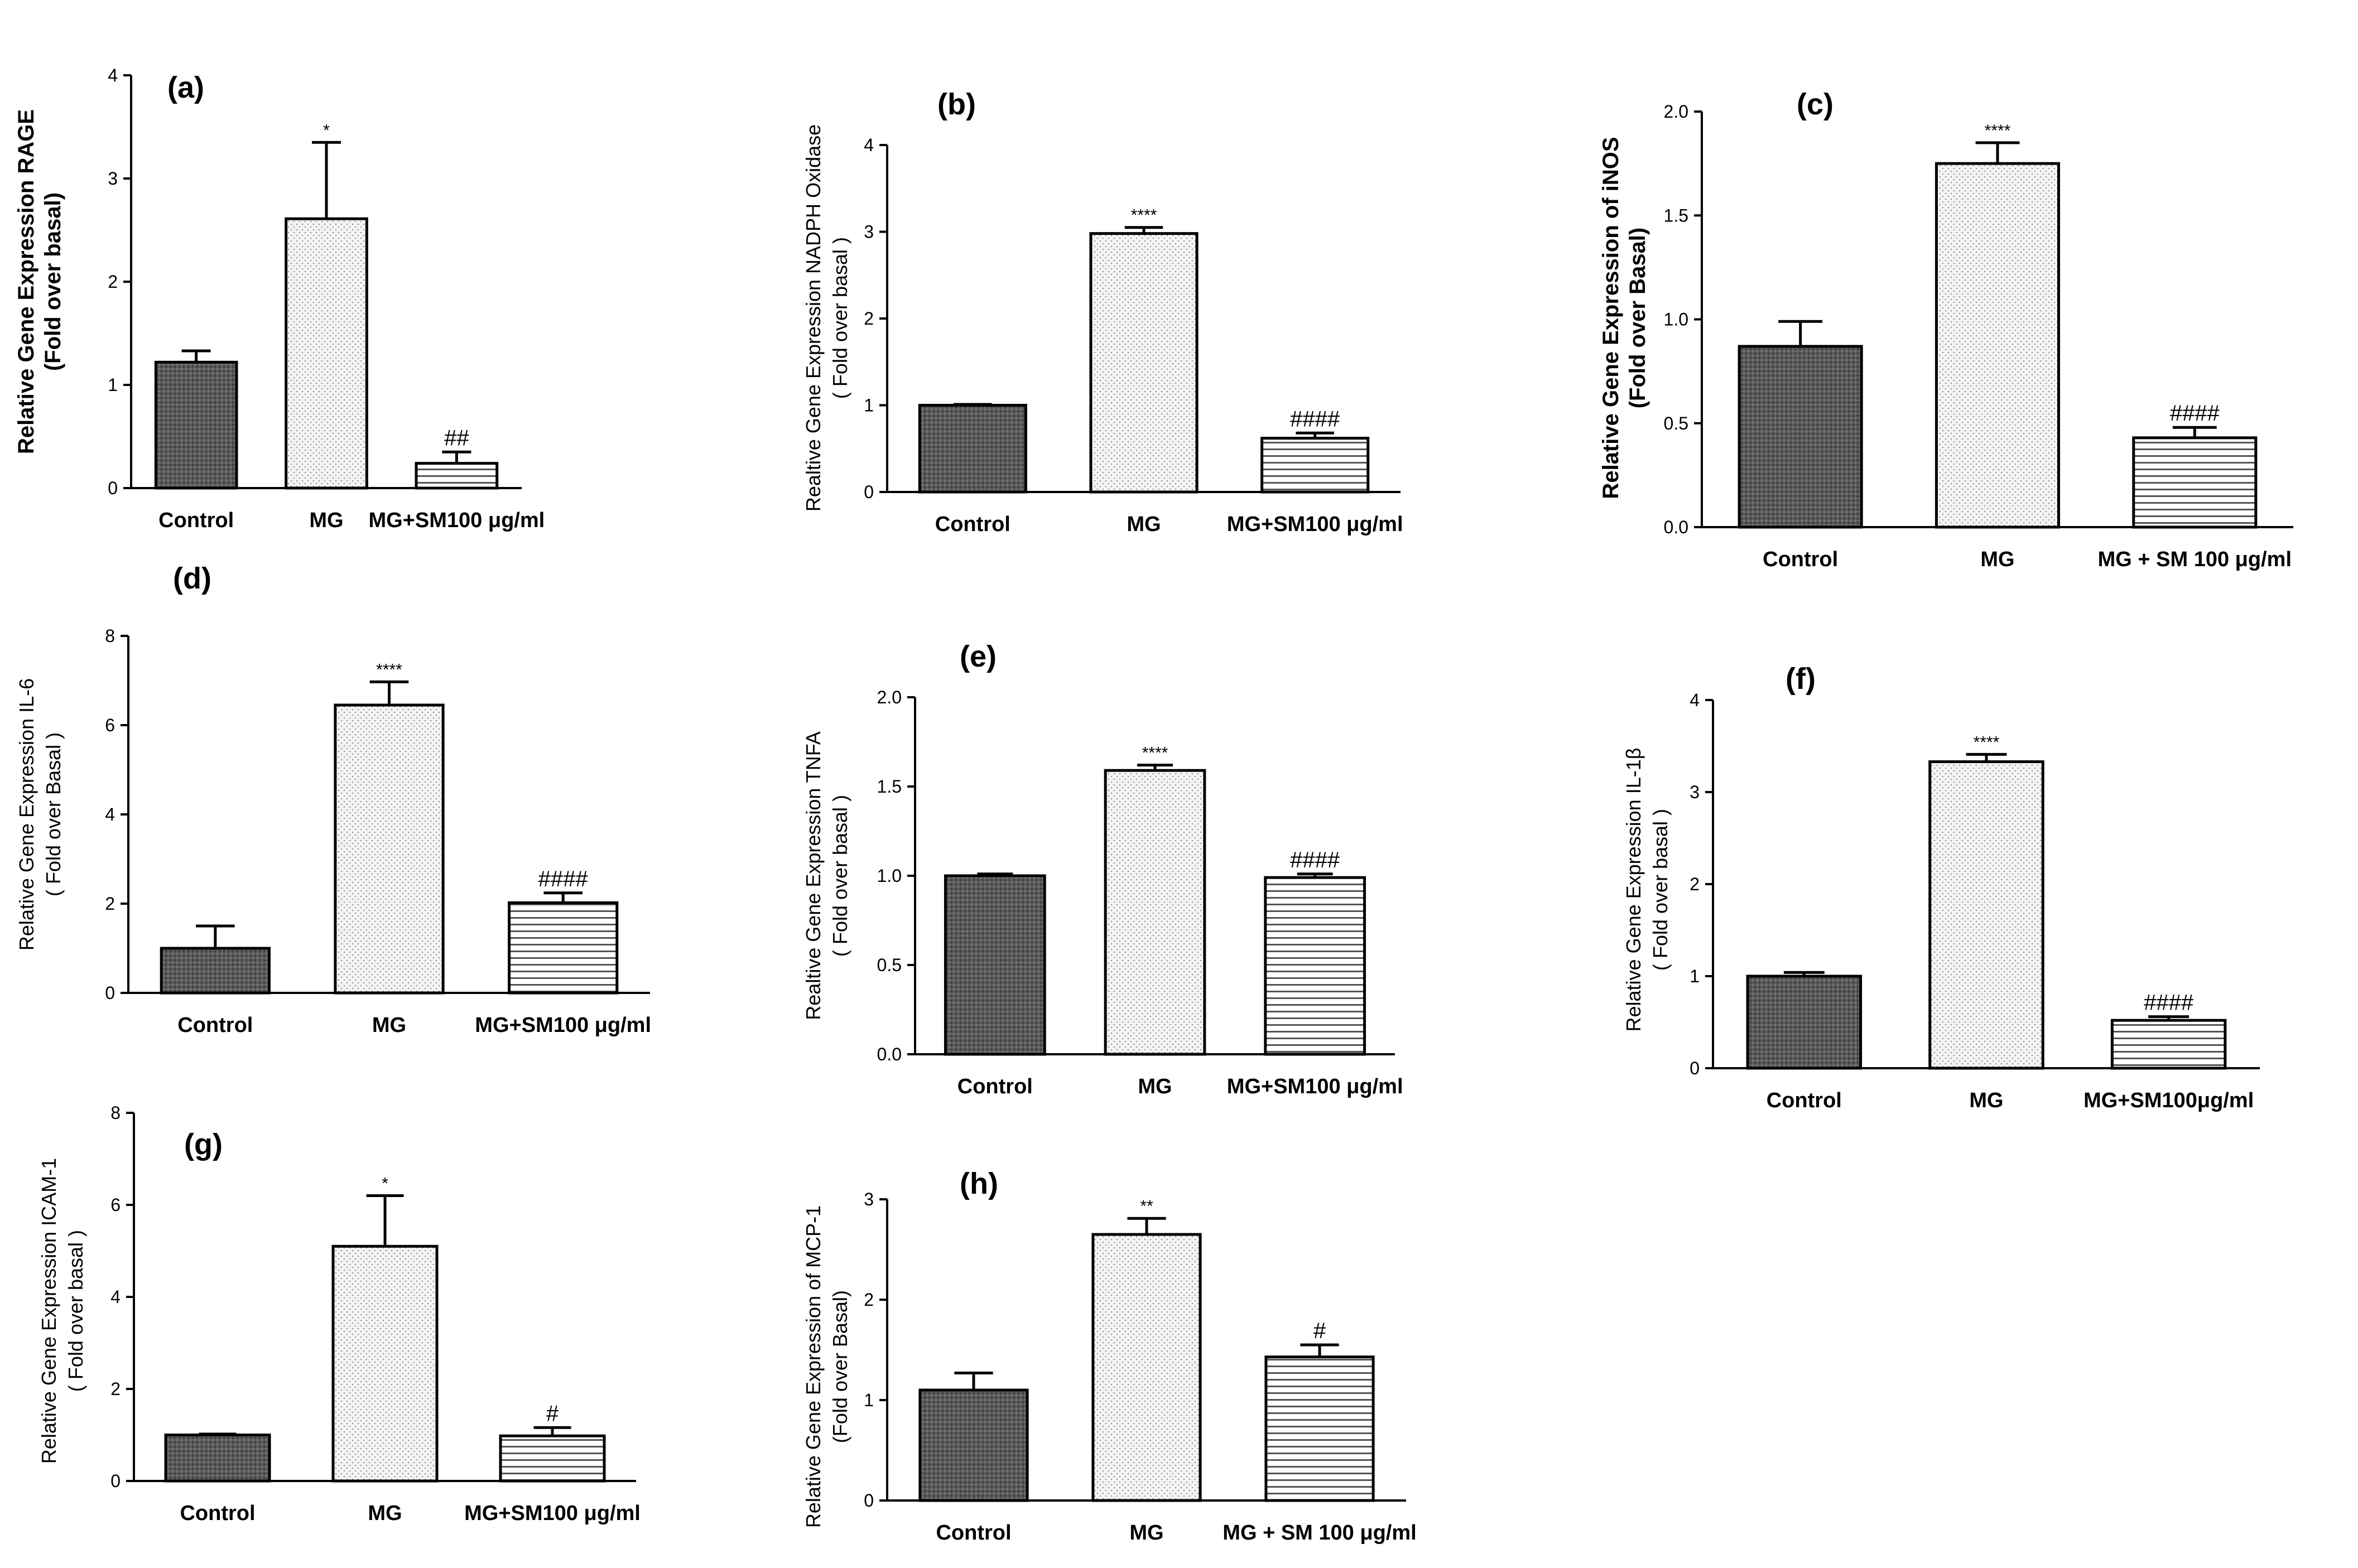  What do you see at coordinates (1637, 319) in the screenshot?
I see `y-axis-title: (Fold over Basal)` at bounding box center [1637, 319].